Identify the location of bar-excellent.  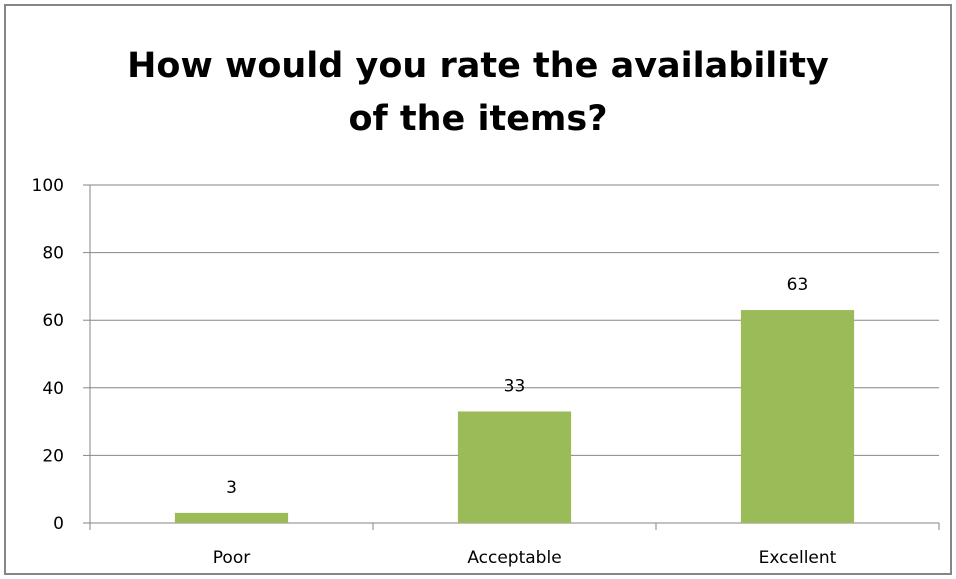
(797, 416).